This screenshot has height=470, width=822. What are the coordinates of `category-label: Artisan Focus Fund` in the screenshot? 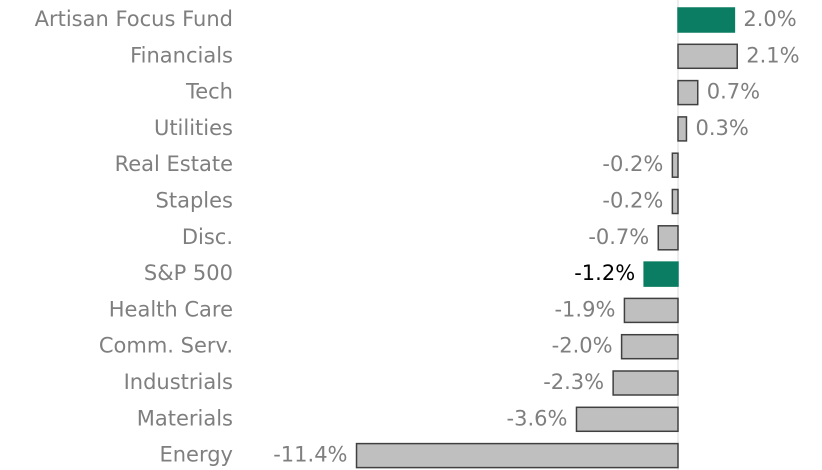 It's located at (134, 19).